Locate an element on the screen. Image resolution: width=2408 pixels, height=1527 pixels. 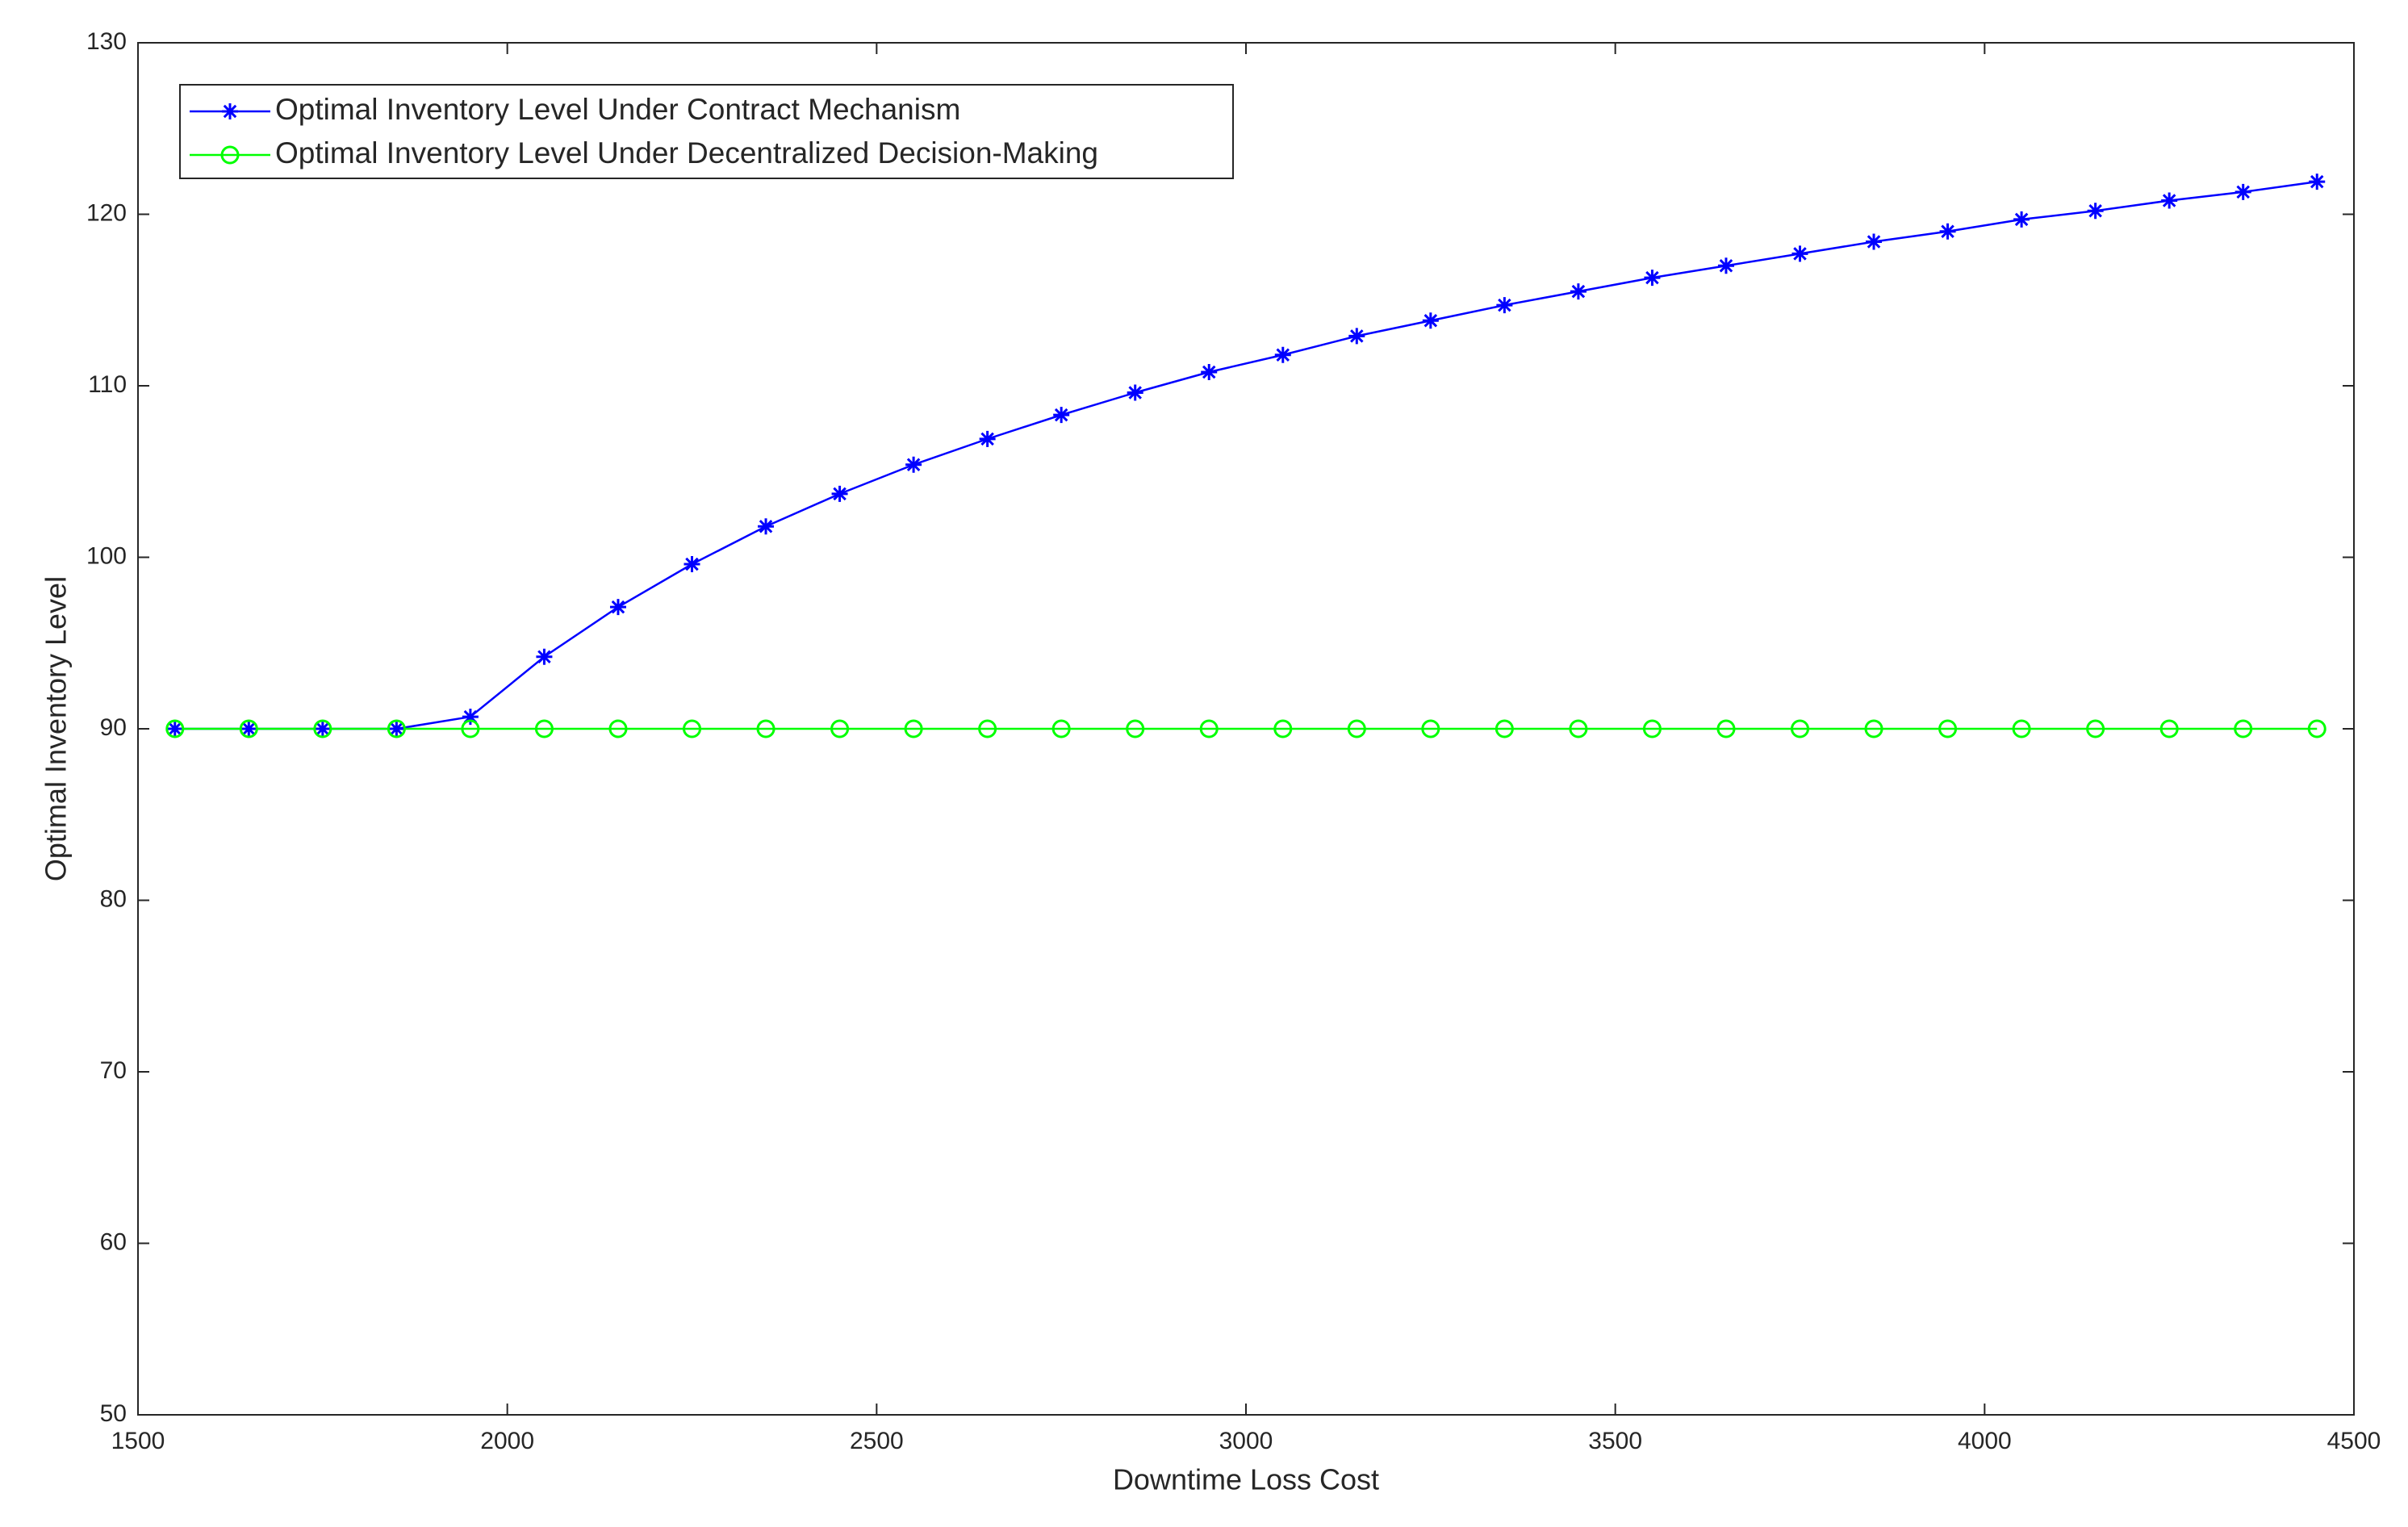
y-tick-label: 90 is located at coordinates (113, 727).